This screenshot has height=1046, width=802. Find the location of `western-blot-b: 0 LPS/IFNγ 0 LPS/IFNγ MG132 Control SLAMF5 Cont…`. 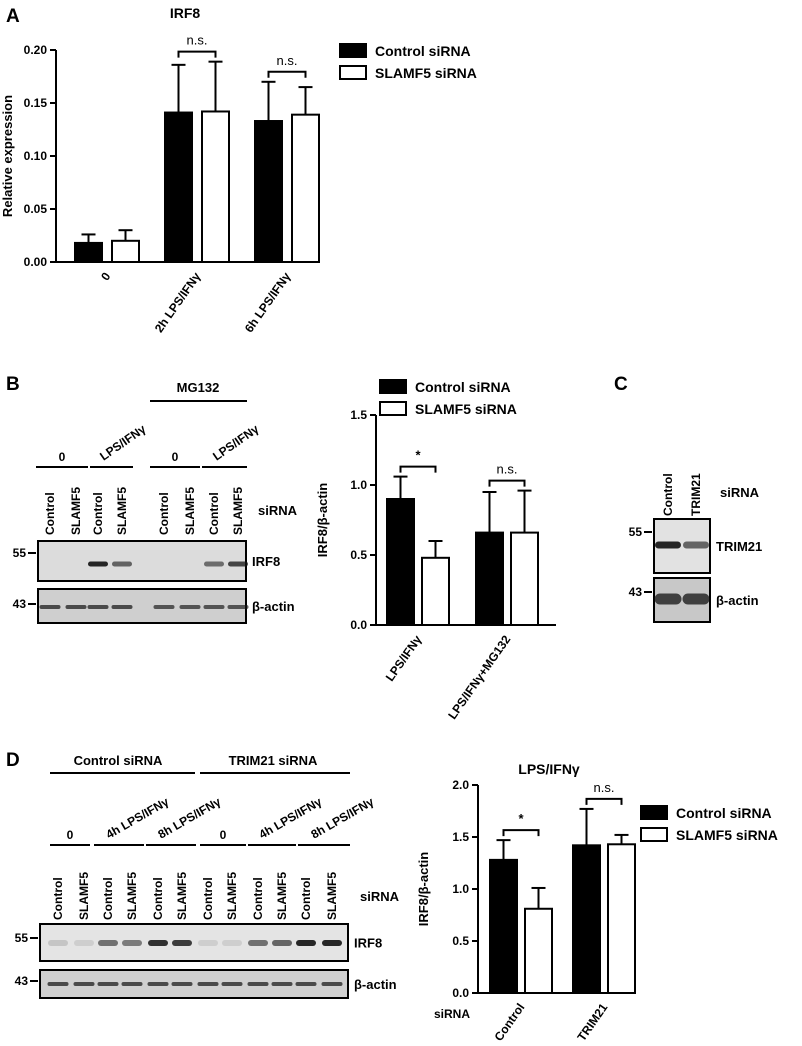

western-blot-b: 0 LPS/IFNγ 0 LPS/IFNγ MG132 Control SLAMF5 Cont… is located at coordinates (155, 502).